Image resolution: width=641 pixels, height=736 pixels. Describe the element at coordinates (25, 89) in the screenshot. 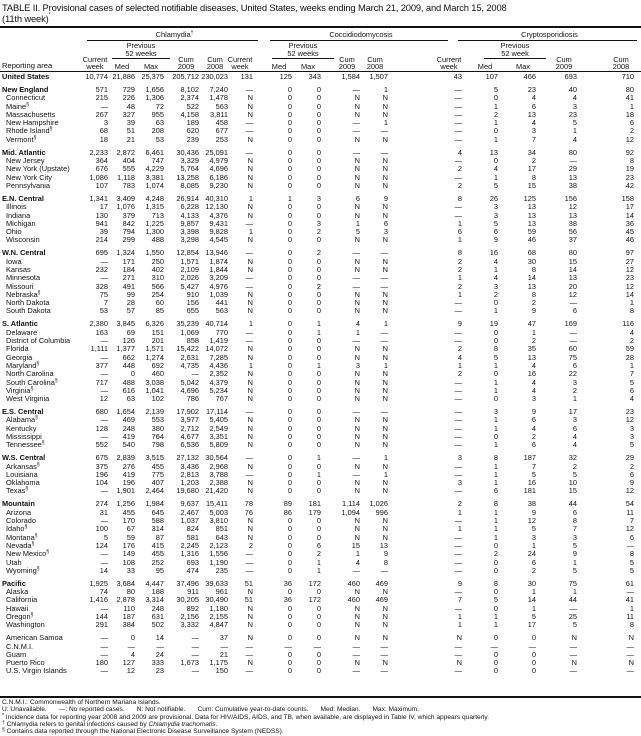

I see `reporting-area-label: New England` at that location.